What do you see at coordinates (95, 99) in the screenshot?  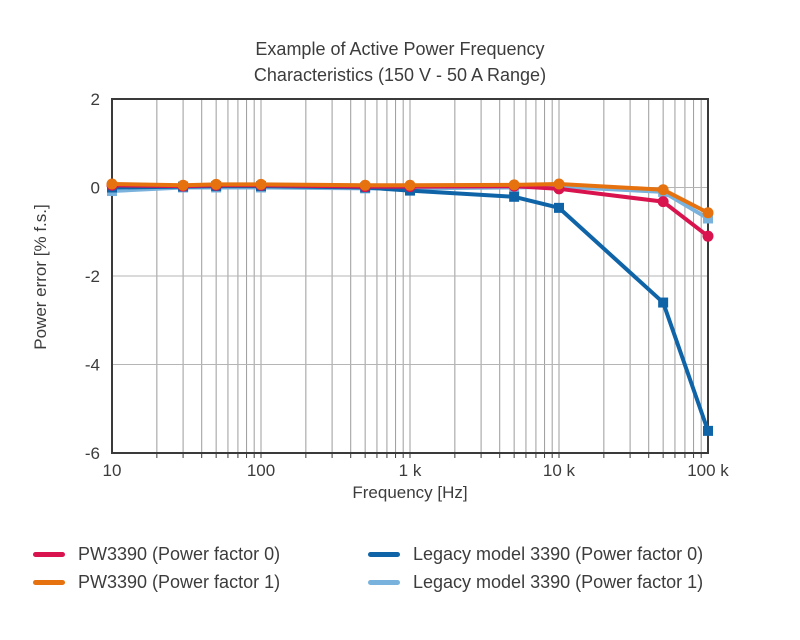 I see `y-tick-label: 2` at bounding box center [95, 99].